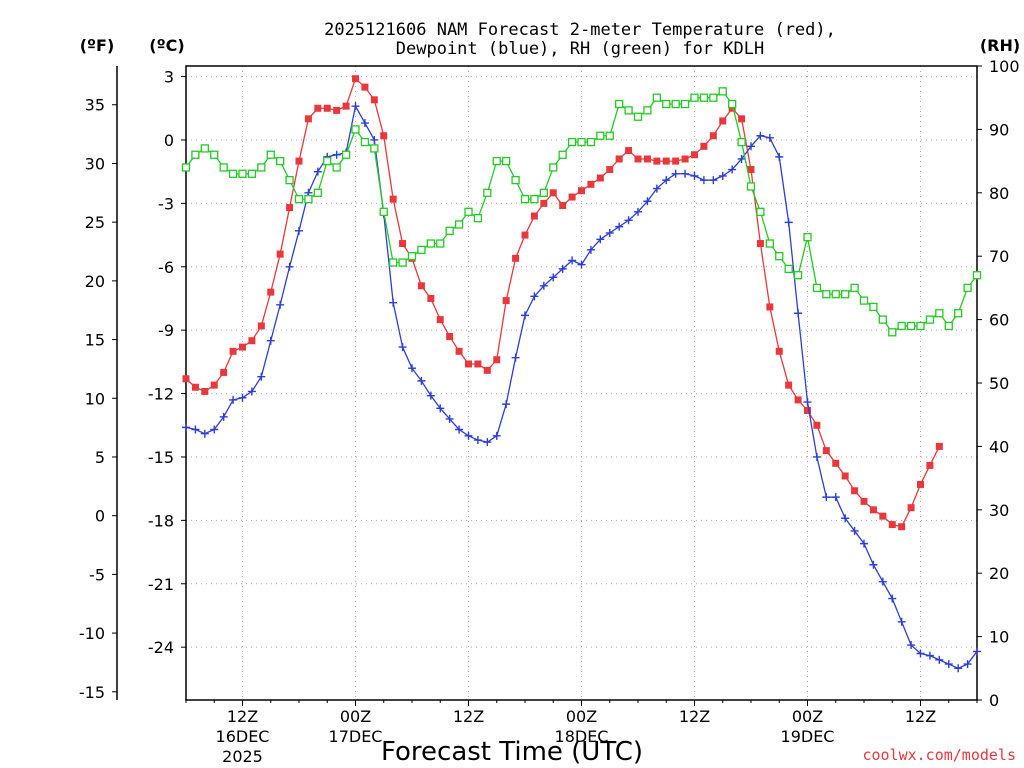 The height and width of the screenshot is (768, 1024). What do you see at coordinates (166, 330) in the screenshot?
I see `celsius-tick-label: -9` at bounding box center [166, 330].